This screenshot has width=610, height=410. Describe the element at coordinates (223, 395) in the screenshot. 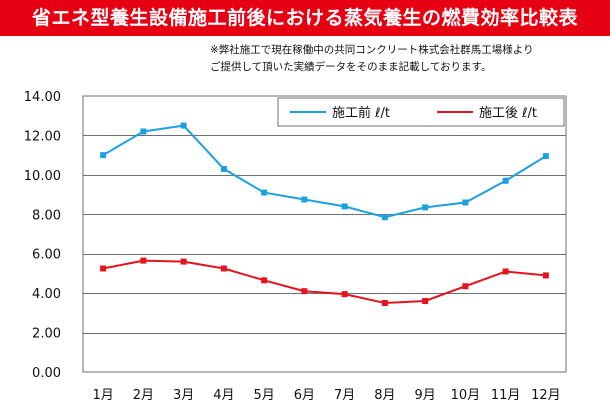

I see `x-tick-label: 4月` at that location.